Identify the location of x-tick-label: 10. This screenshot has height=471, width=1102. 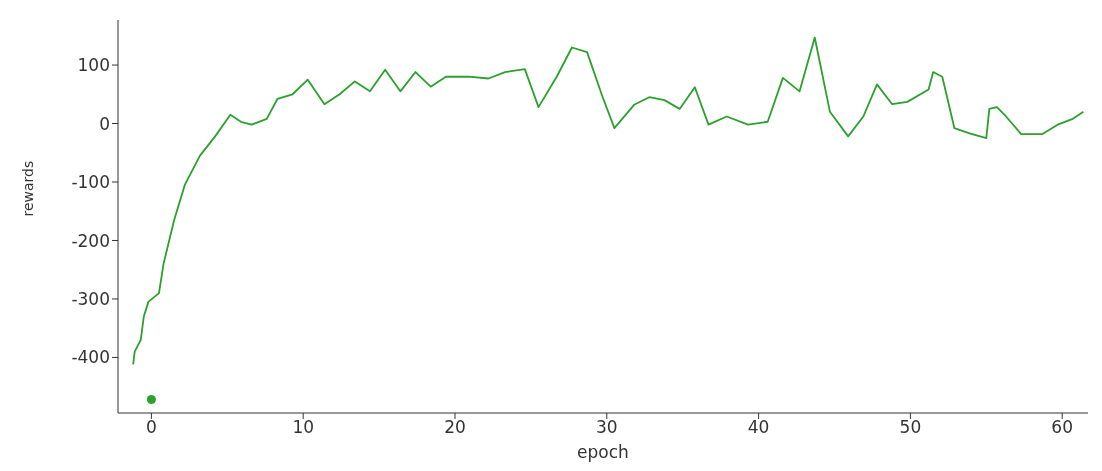
(303, 427).